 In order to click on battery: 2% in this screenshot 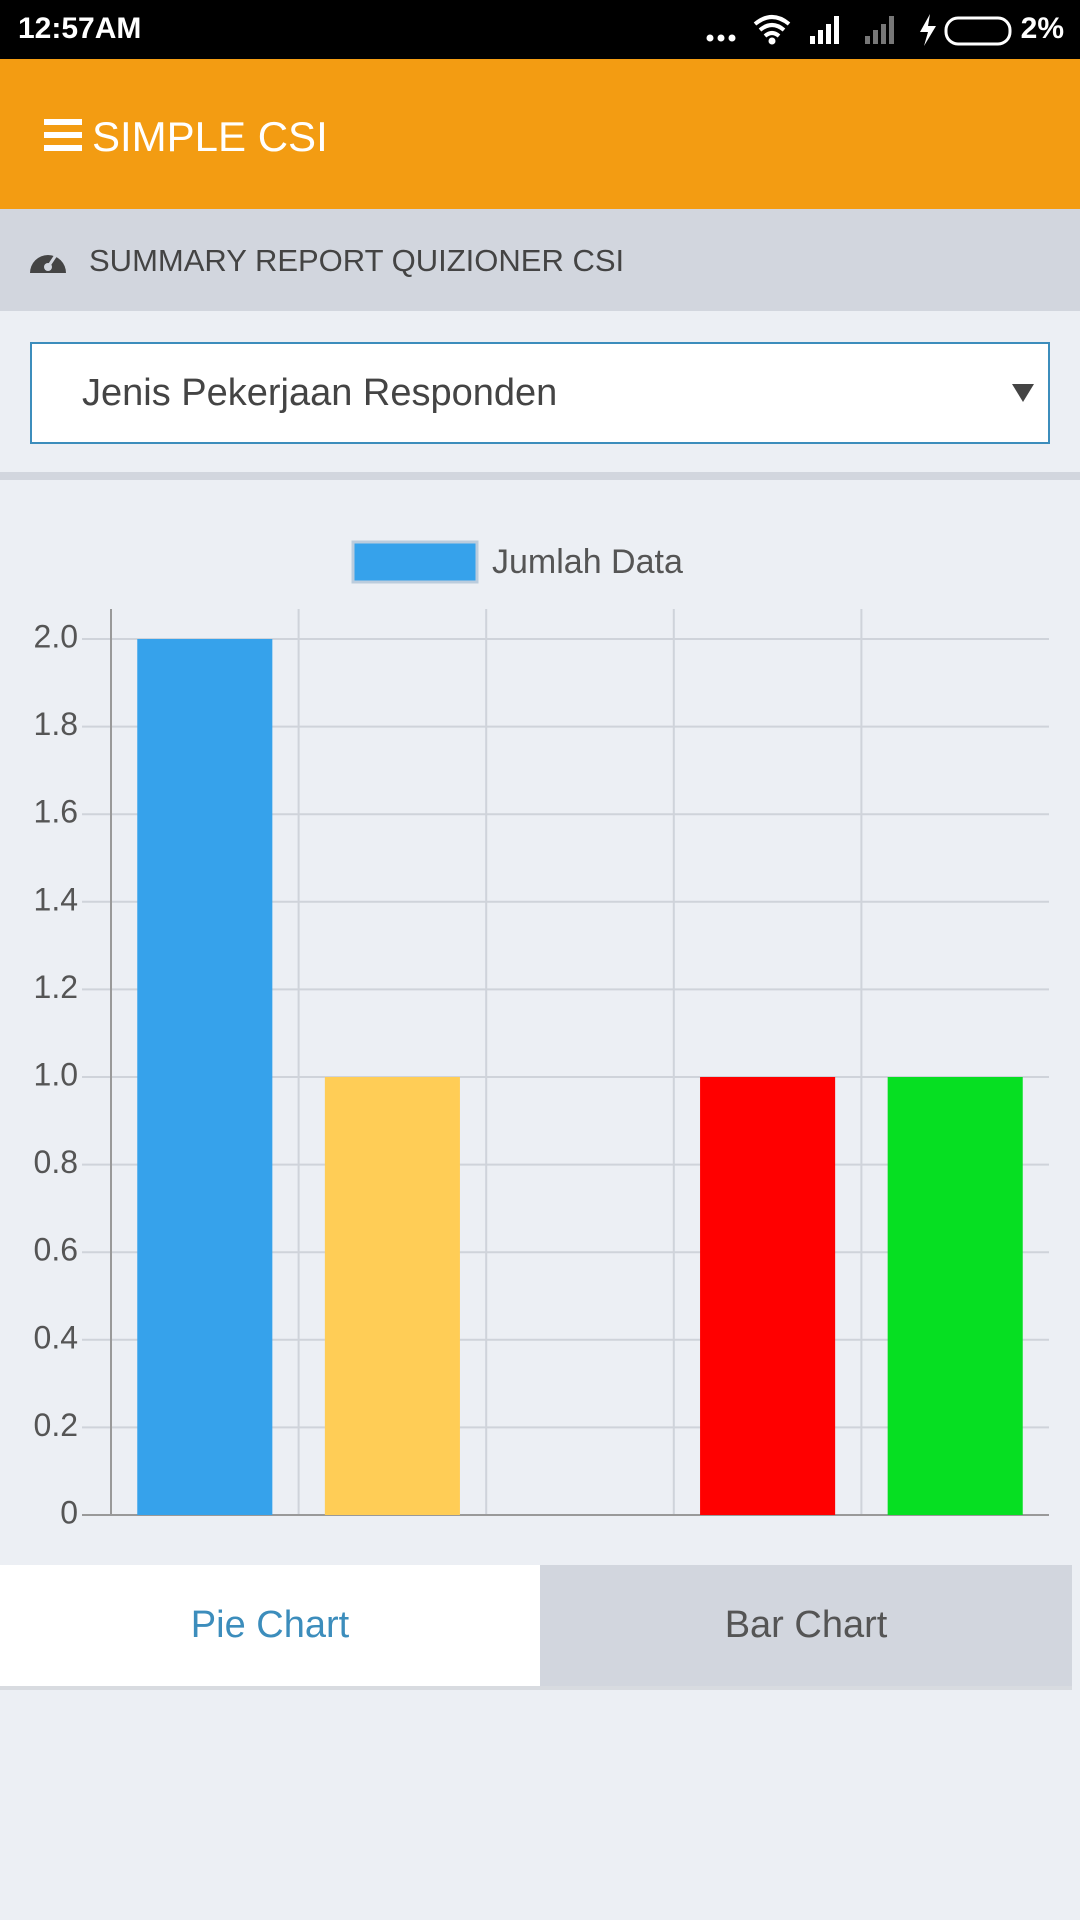, I will do `click(1042, 28)`.